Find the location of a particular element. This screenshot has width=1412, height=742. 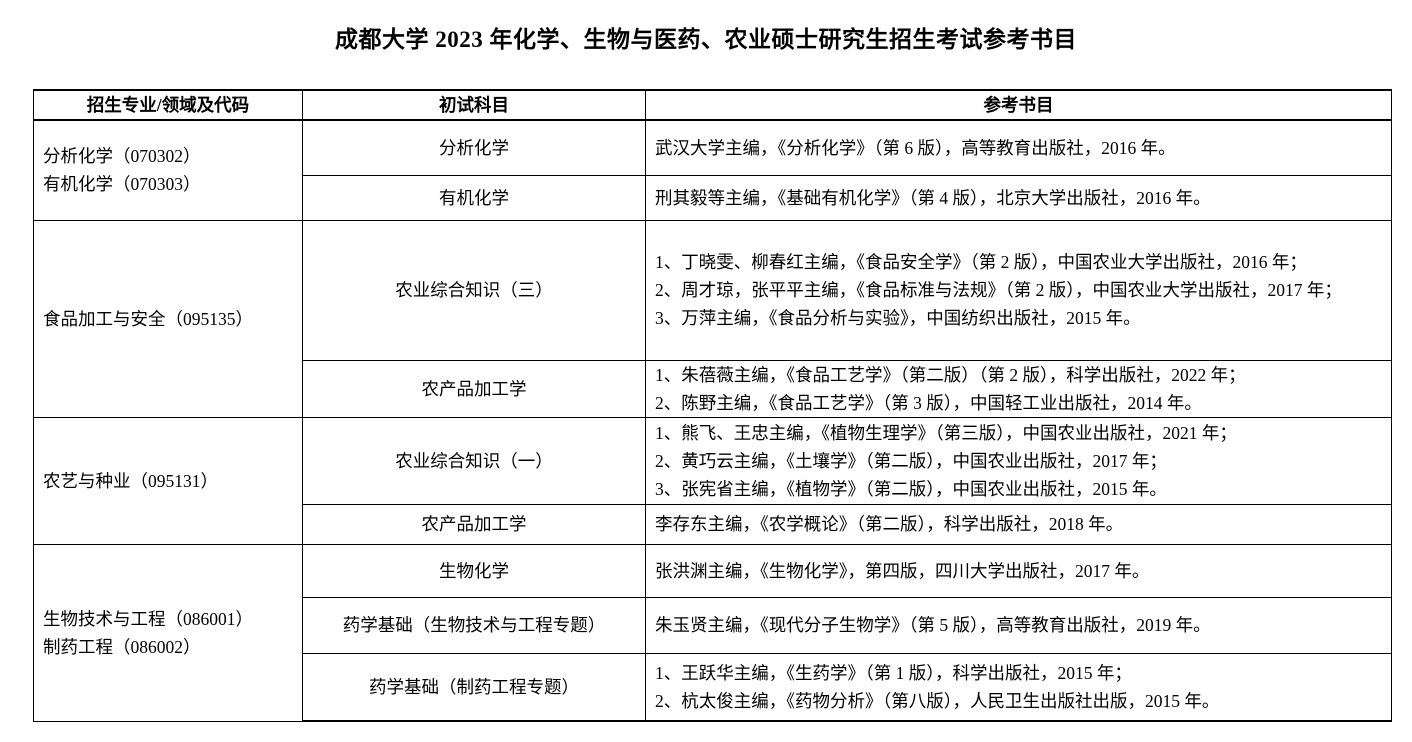

major-cell: 分析化学（070302） 有机化学（070303） is located at coordinates (168, 170).